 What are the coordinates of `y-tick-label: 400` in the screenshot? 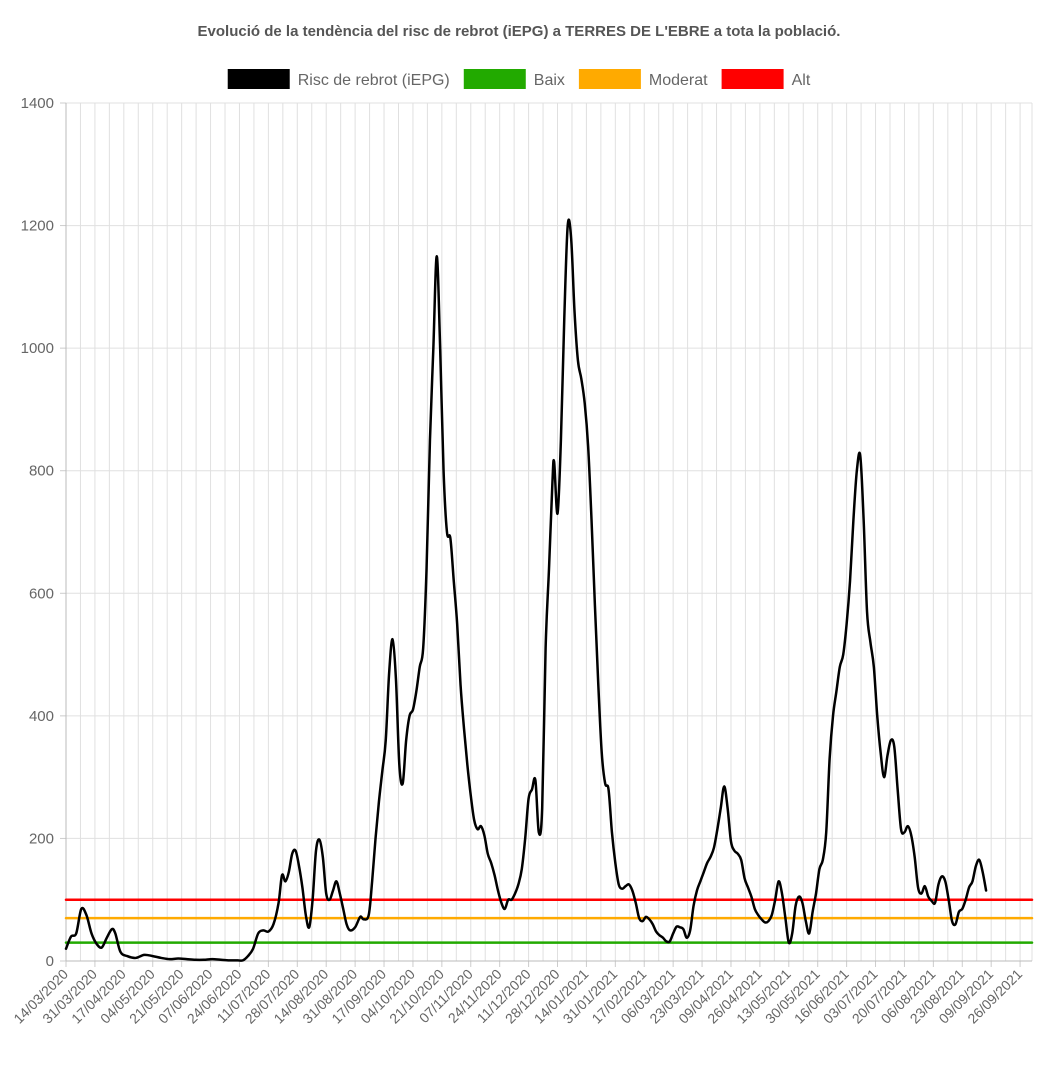 It's located at (41, 716).